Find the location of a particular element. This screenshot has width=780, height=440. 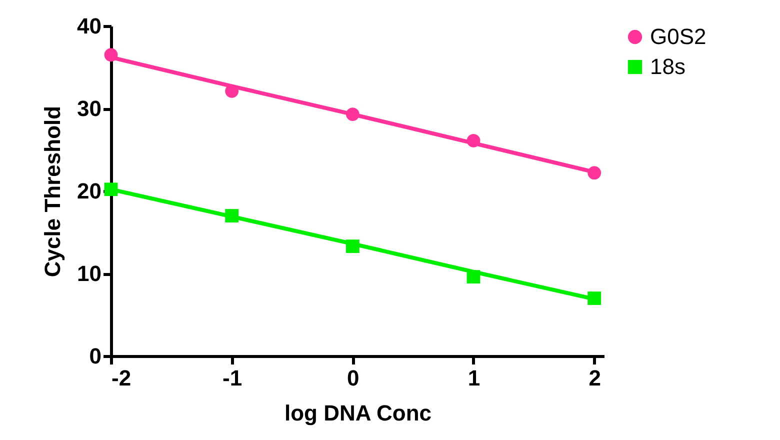

y-tick-label: 10 is located at coordinates (89, 273).